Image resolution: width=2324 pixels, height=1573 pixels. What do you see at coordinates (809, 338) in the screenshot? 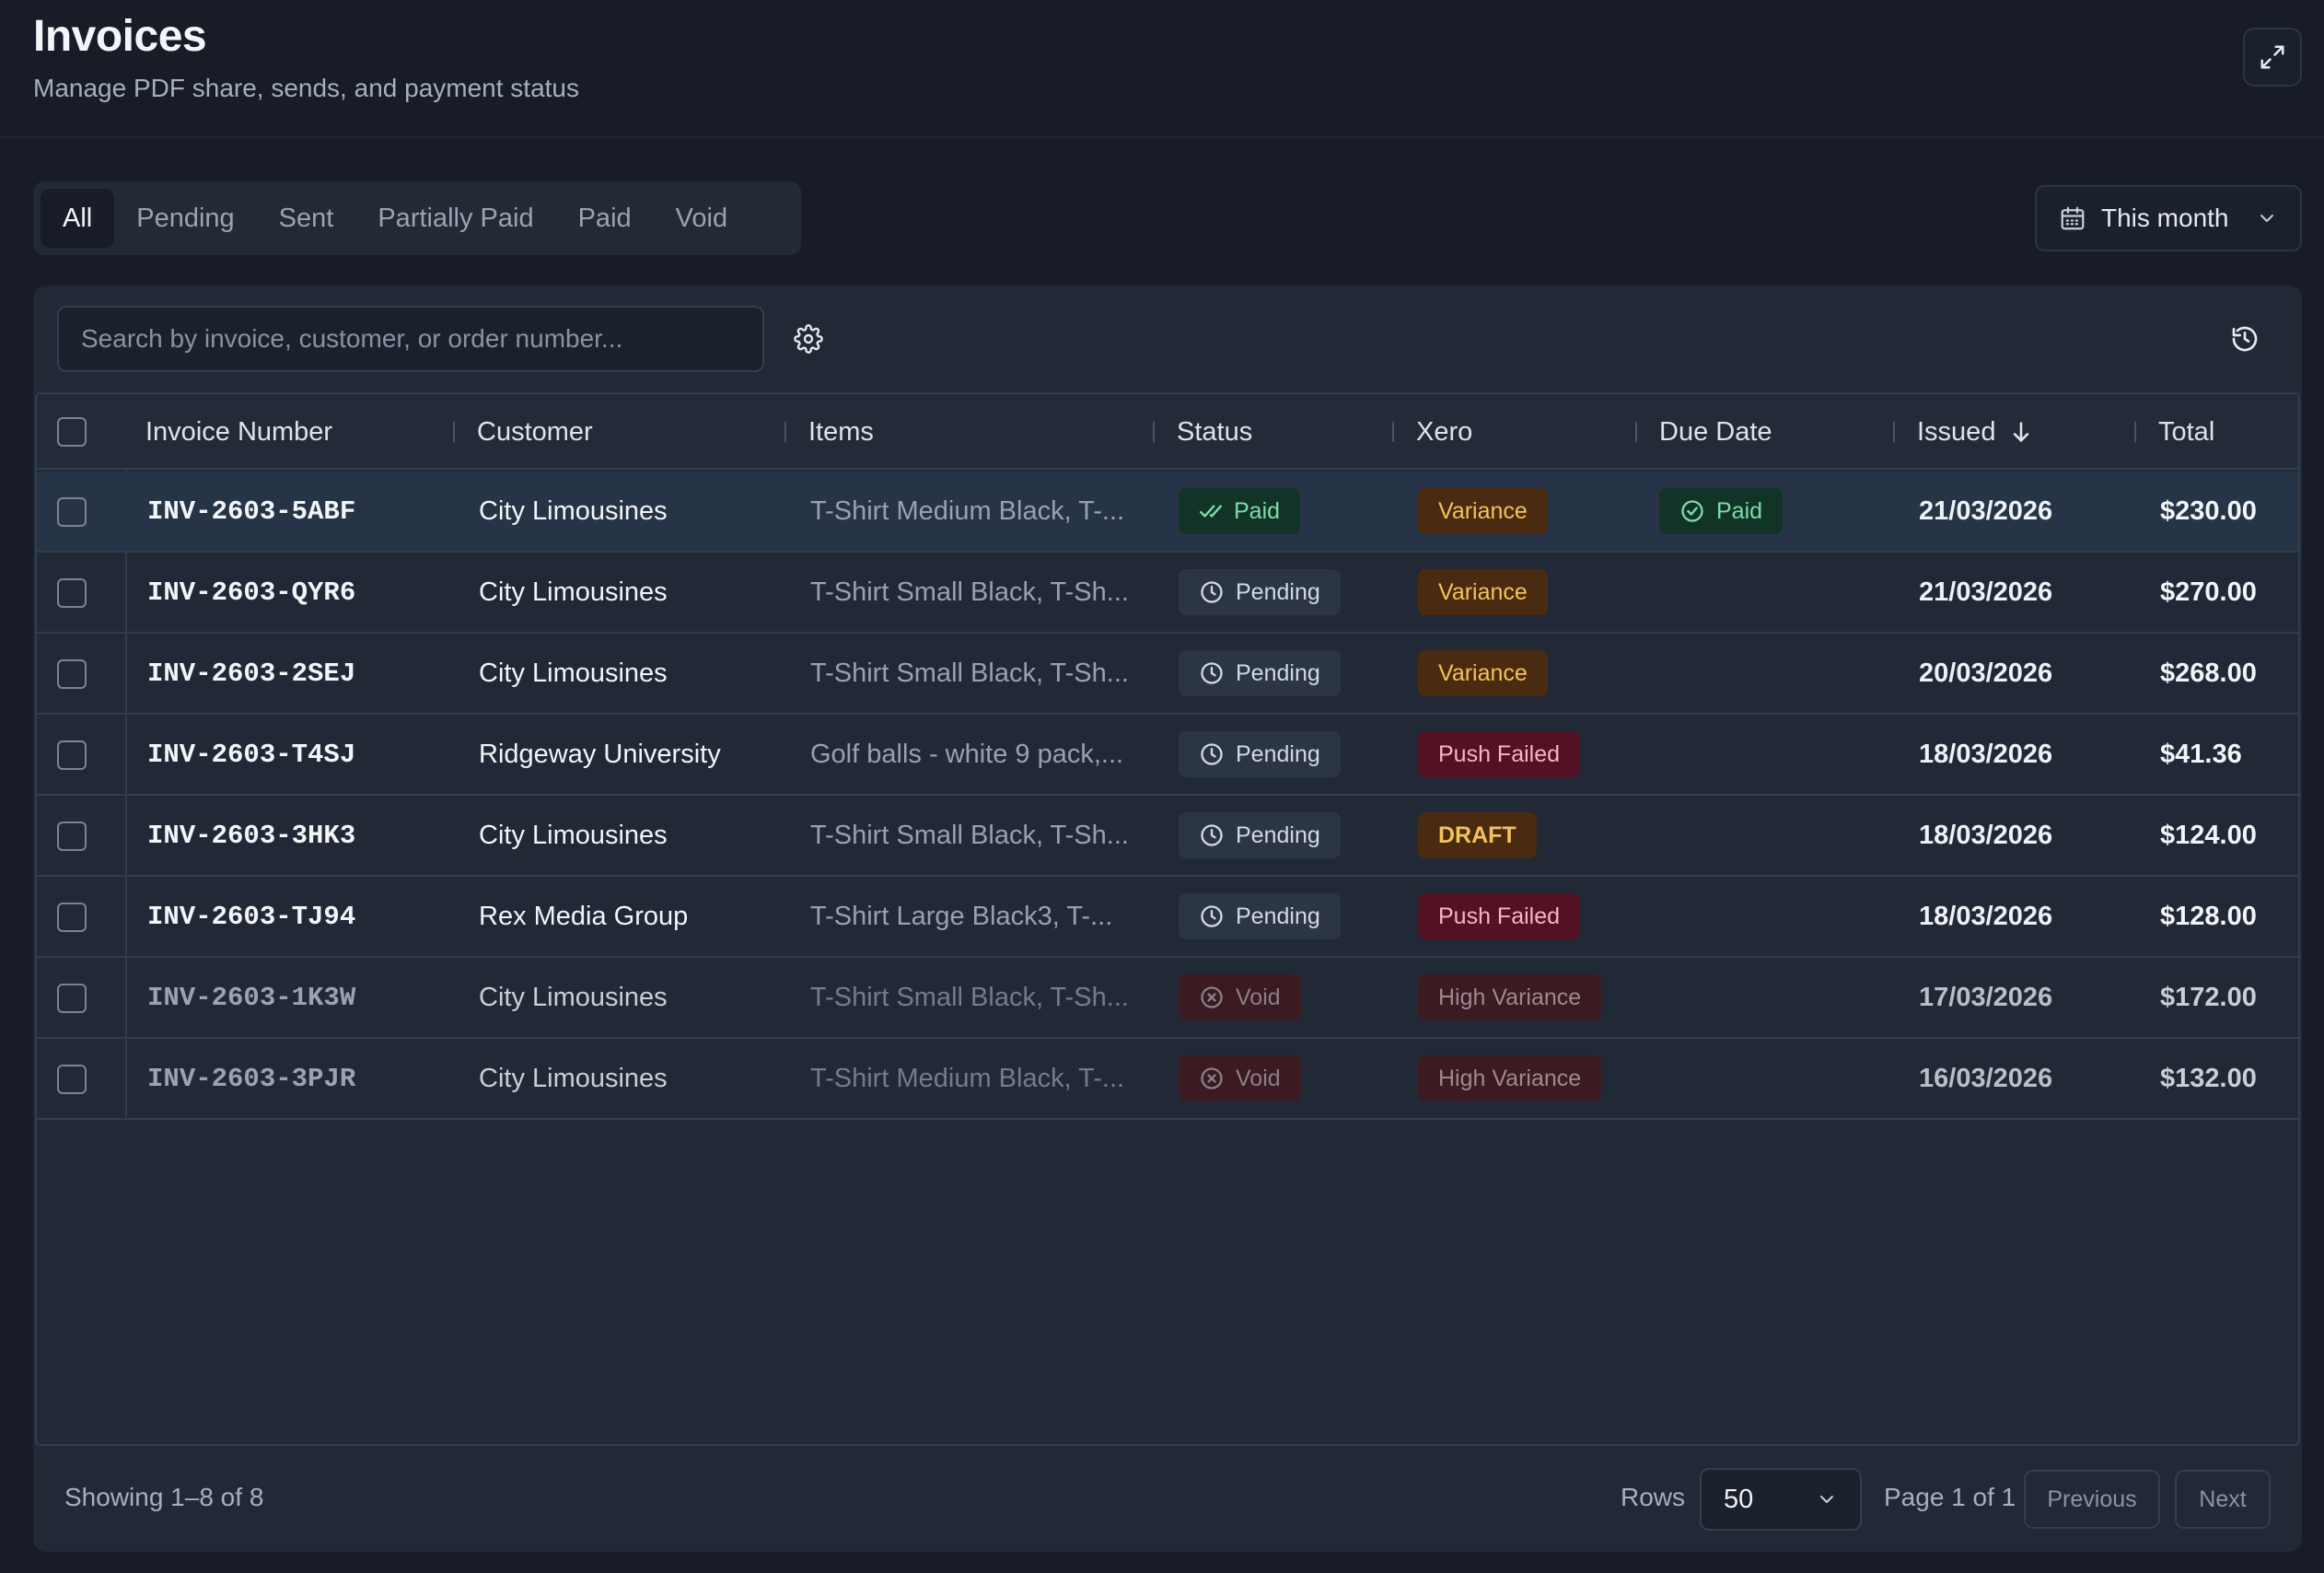
I see `table-settings-button` at bounding box center [809, 338].